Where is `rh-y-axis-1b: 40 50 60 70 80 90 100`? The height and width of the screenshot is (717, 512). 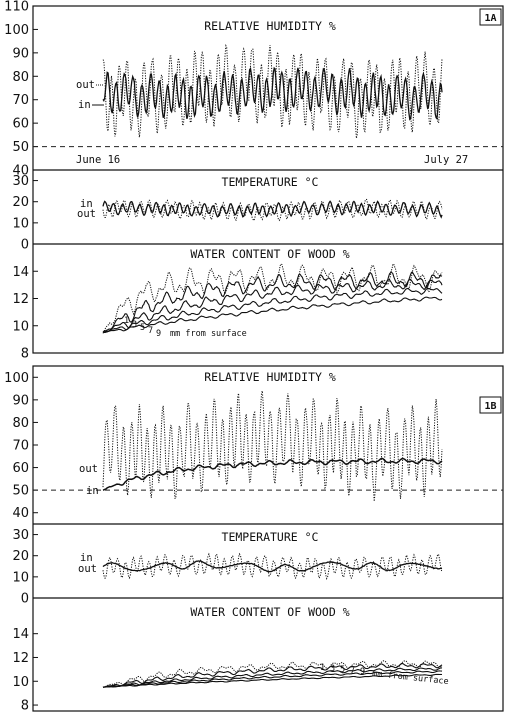 rh-y-axis-1b: 40 50 60 70 80 90 100 is located at coordinates (21, 446).